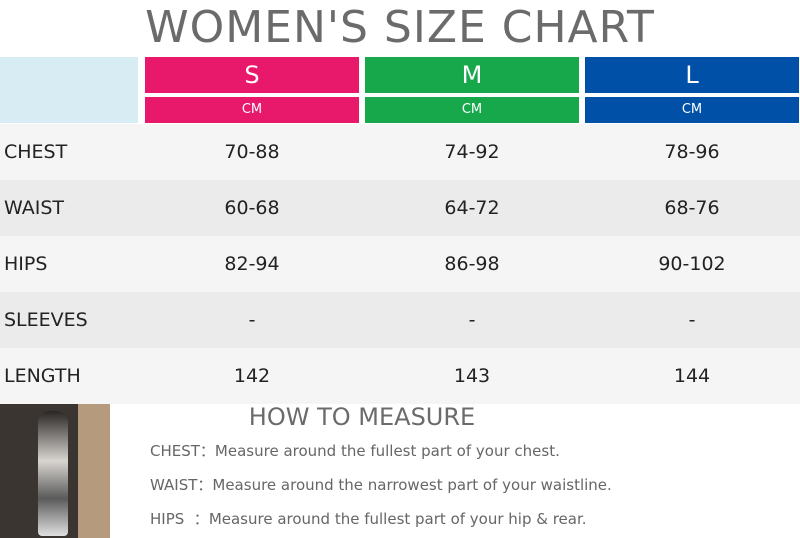 The width and height of the screenshot is (800, 538). I want to click on table-cell: 68-76, so click(692, 208).